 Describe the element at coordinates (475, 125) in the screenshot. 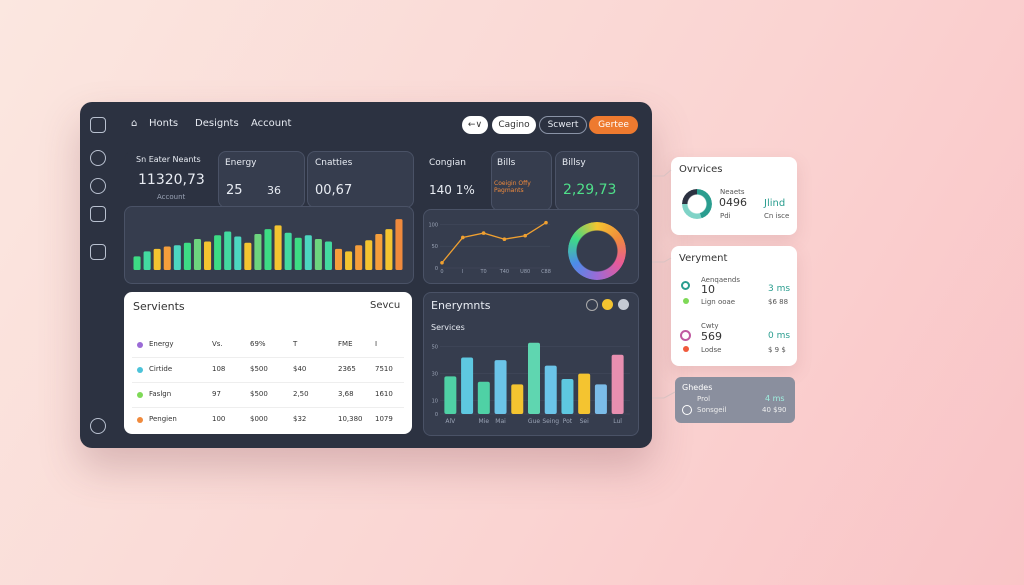

I see `button: ←∨` at that location.